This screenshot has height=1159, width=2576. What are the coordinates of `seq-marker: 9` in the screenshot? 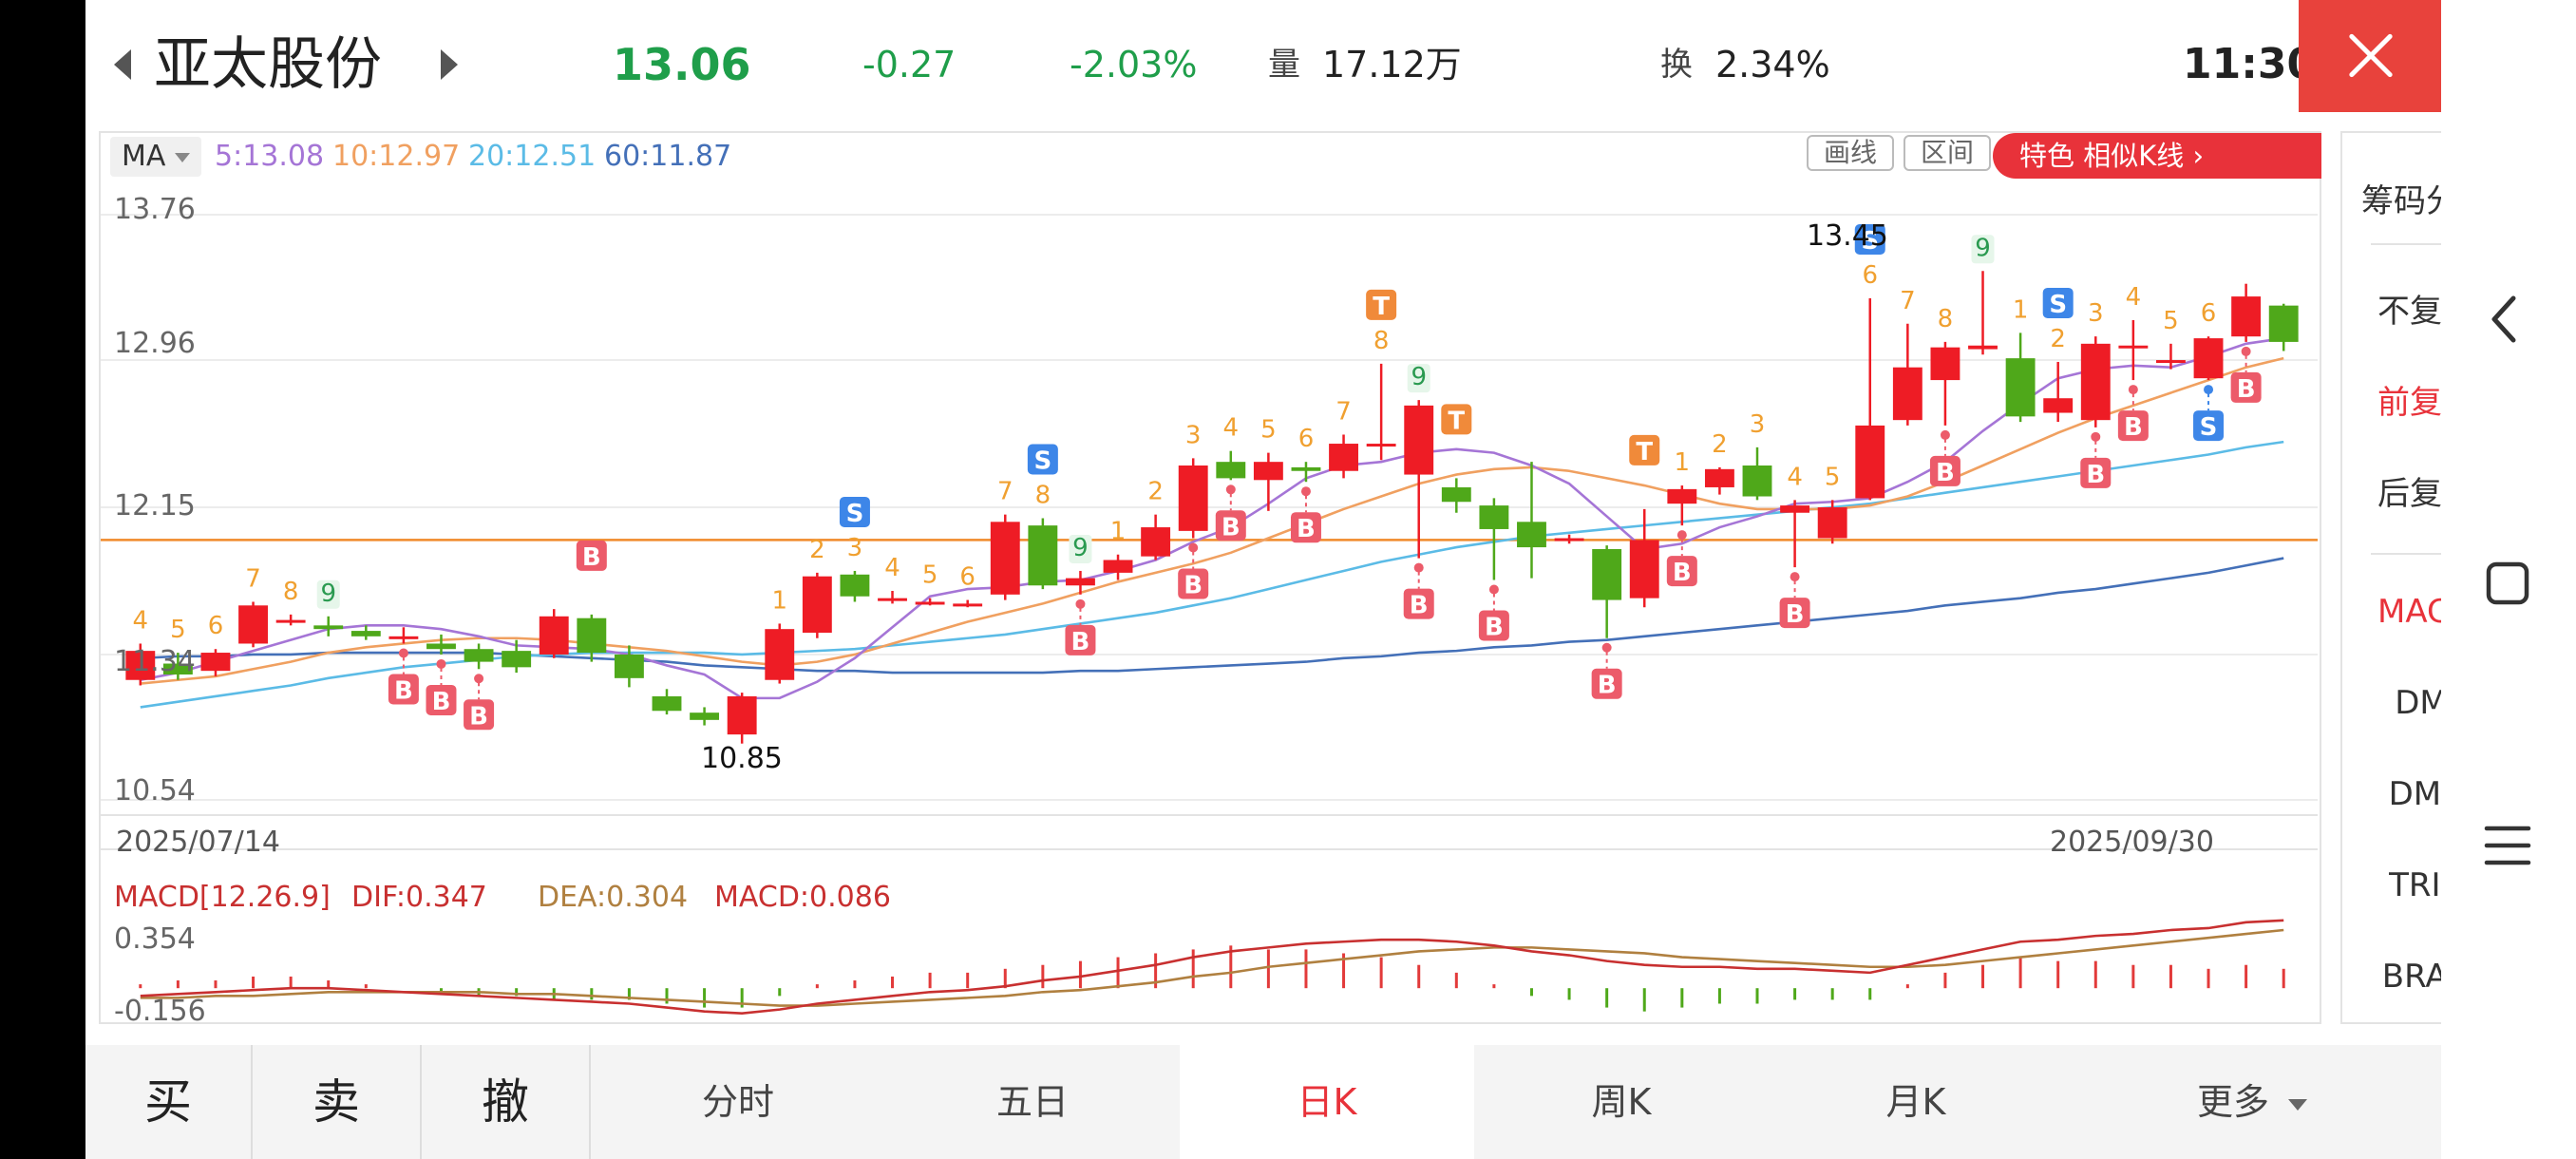 It's located at (1983, 248).